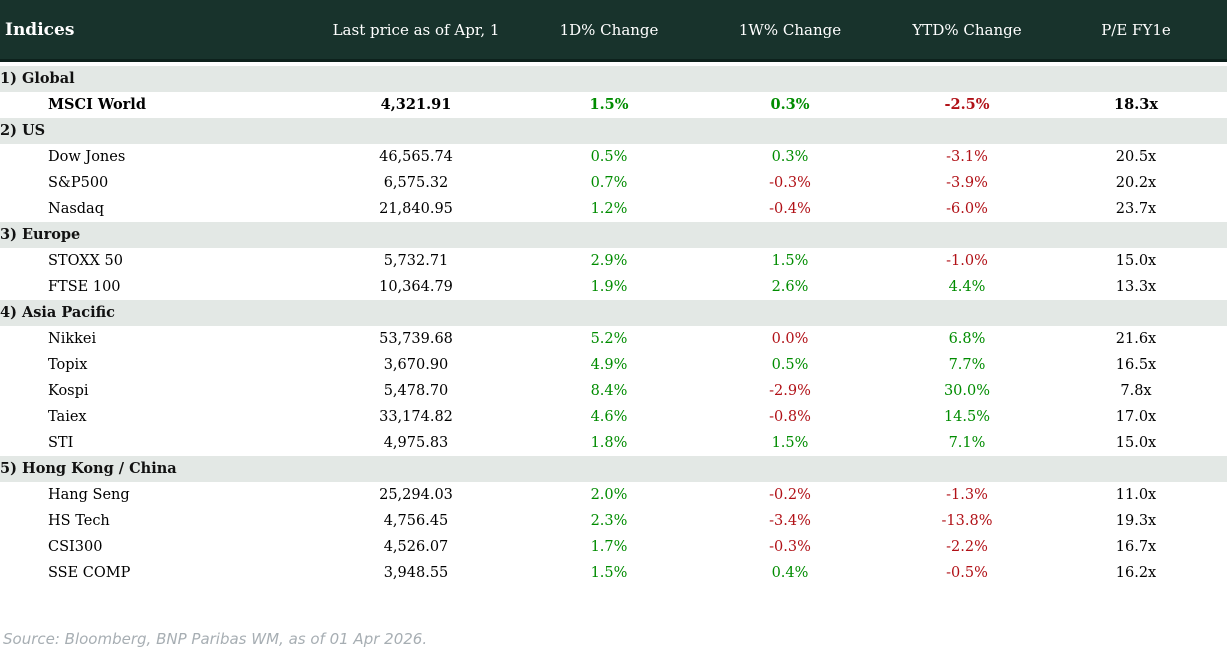 This screenshot has width=1227, height=658. Describe the element at coordinates (609, 547) in the screenshot. I see `chg-1d-cell: 1.7%` at that location.